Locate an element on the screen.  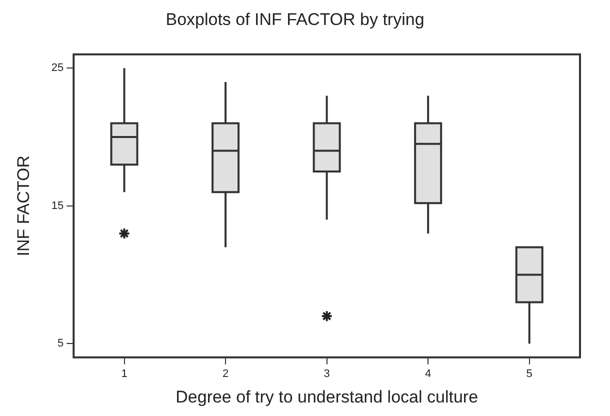
y-tick-label: 5 is located at coordinates (61, 344).